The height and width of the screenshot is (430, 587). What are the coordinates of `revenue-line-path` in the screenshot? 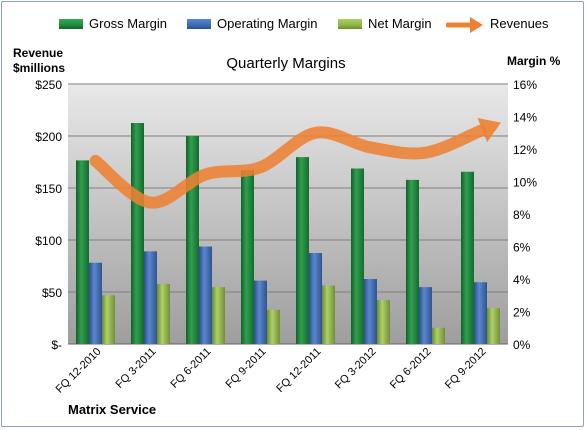 It's located at (288, 166).